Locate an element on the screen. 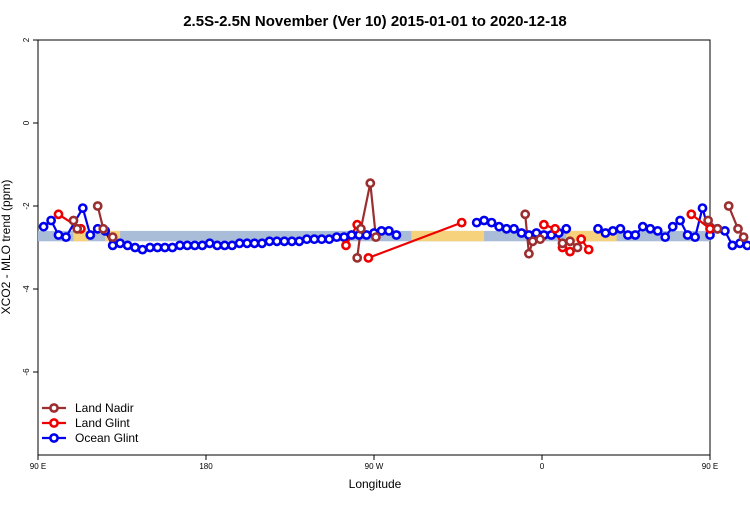  y-tick-label: 0 is located at coordinates (26, 122).